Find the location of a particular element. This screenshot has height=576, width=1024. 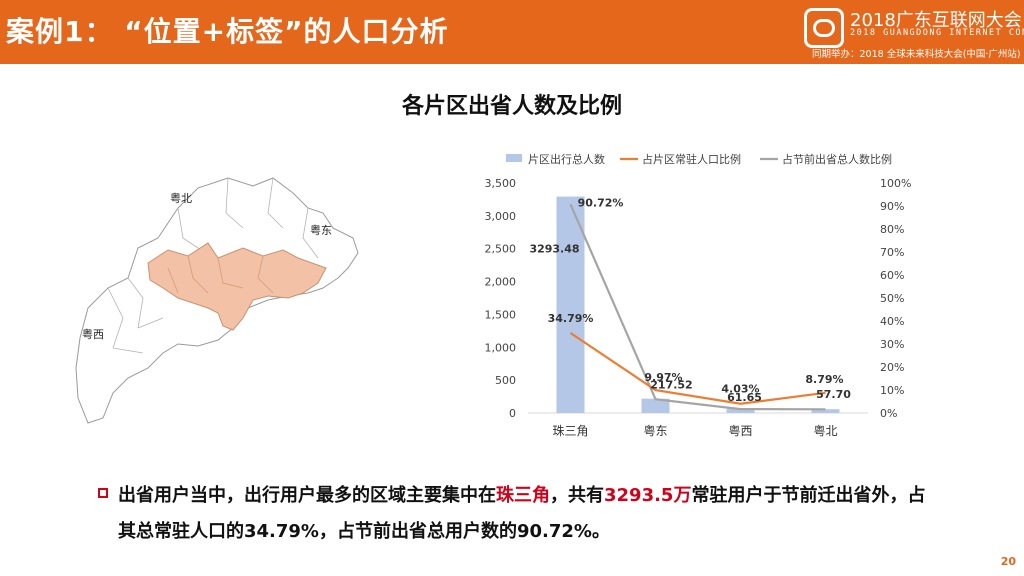

conference-subtitle: 同期举办：2018 全球未来科技大会(中国·广州站) is located at coordinates (916, 54).